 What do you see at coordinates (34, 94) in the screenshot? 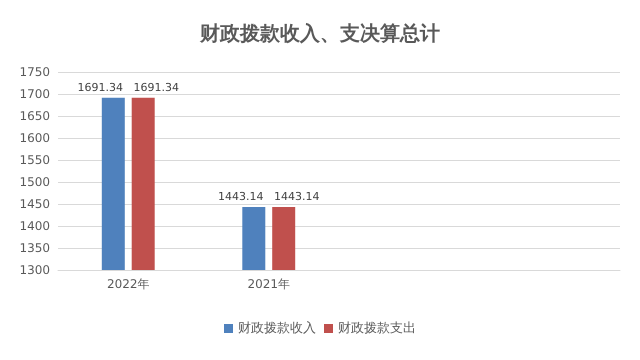
I see `y-tick-label: 1700` at bounding box center [34, 94].